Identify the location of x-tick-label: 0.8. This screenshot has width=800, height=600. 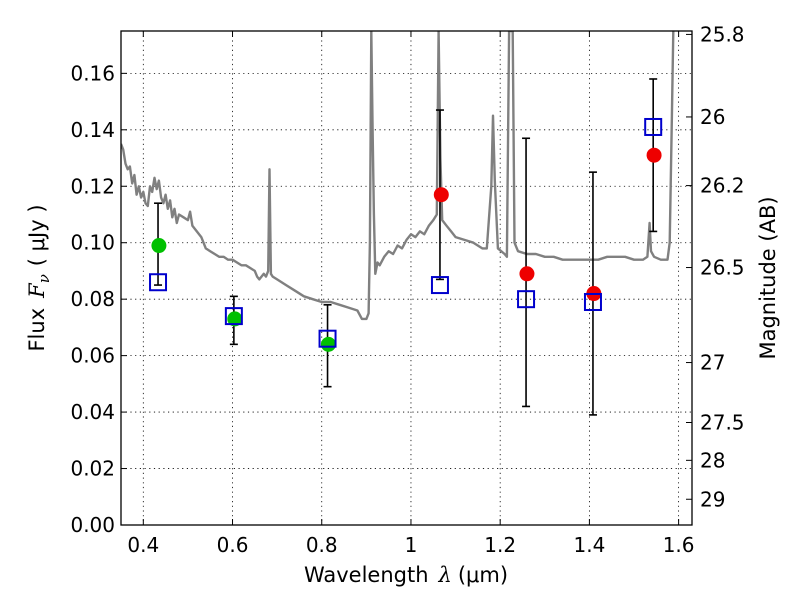
(322, 545).